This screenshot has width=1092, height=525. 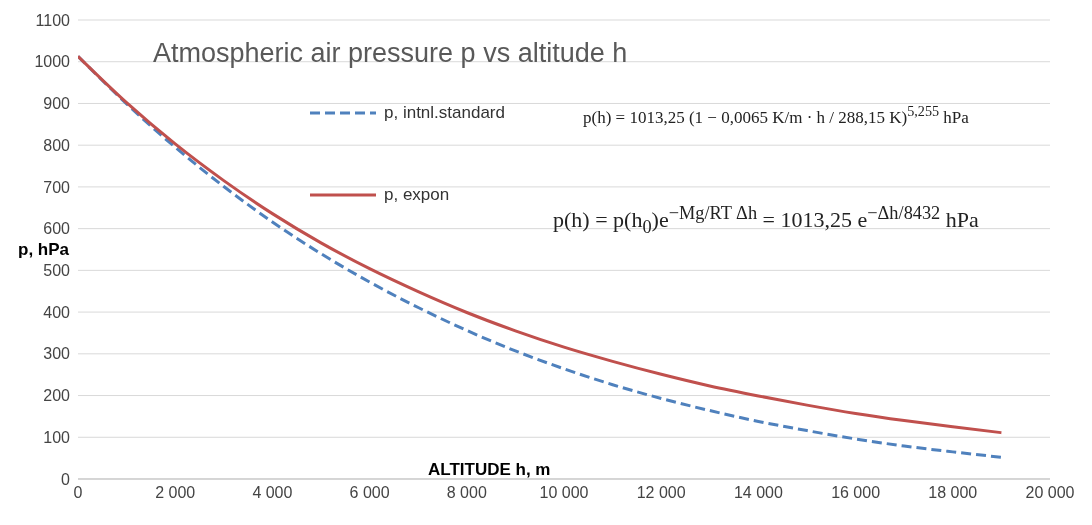 What do you see at coordinates (953, 493) in the screenshot?
I see `x-tick-label: 18 000` at bounding box center [953, 493].